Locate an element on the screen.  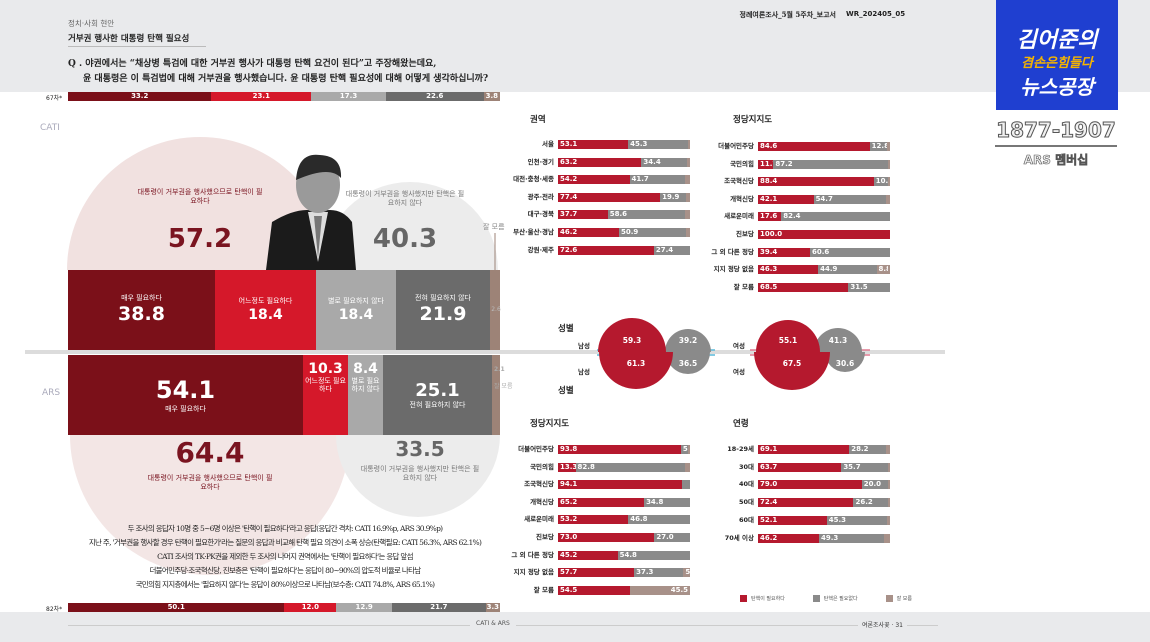
sex-value: 36.5 is located at coordinates (688, 363).